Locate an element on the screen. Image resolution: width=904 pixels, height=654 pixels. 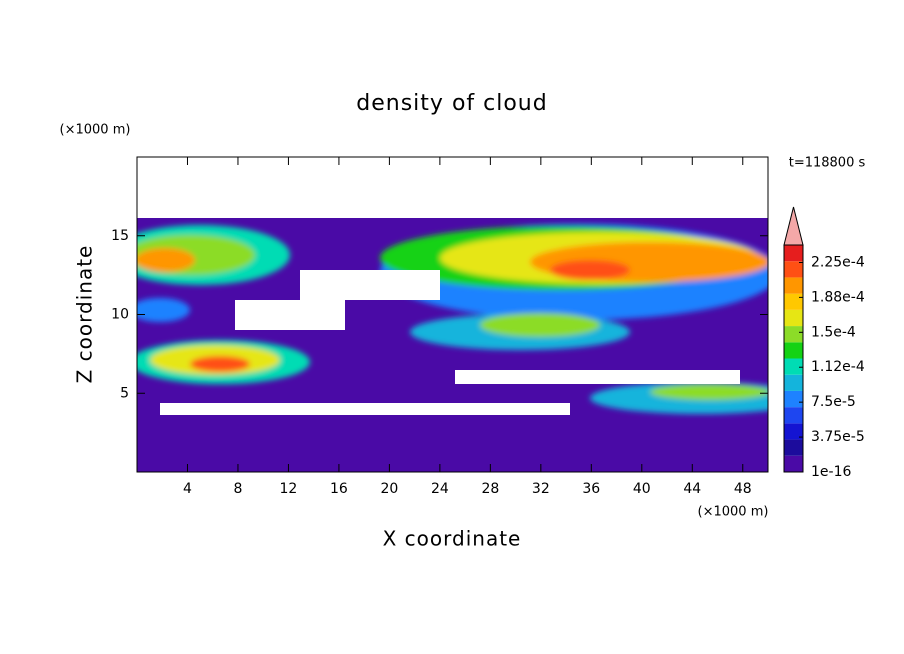
x-tick-label: 40 is located at coordinates (642, 489).